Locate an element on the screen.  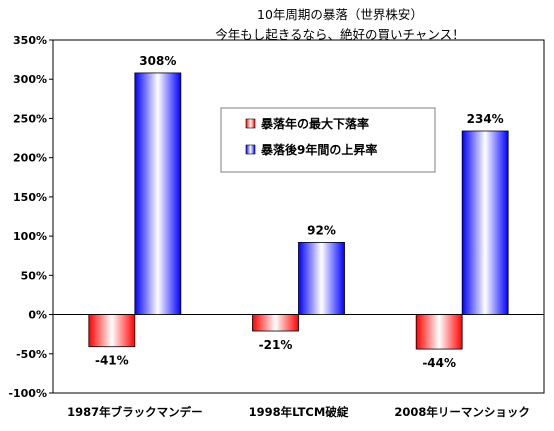
data-label: 234% is located at coordinates (485, 119).